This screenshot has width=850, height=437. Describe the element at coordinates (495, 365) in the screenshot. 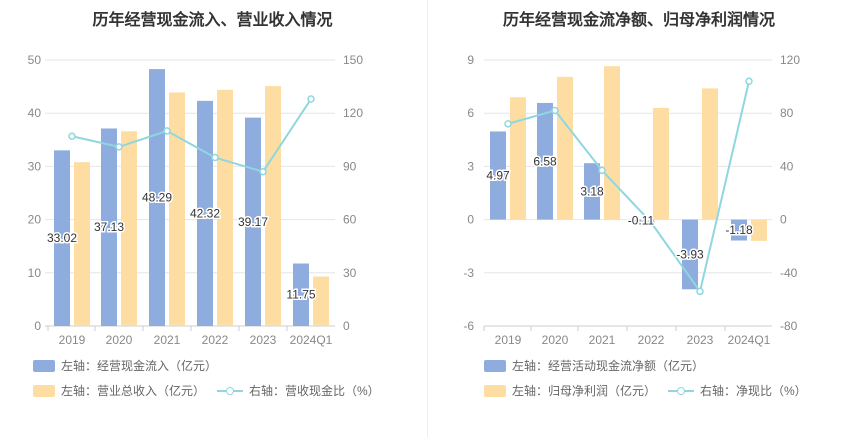

I see `legend-swatch-net-operating-cash` at that location.